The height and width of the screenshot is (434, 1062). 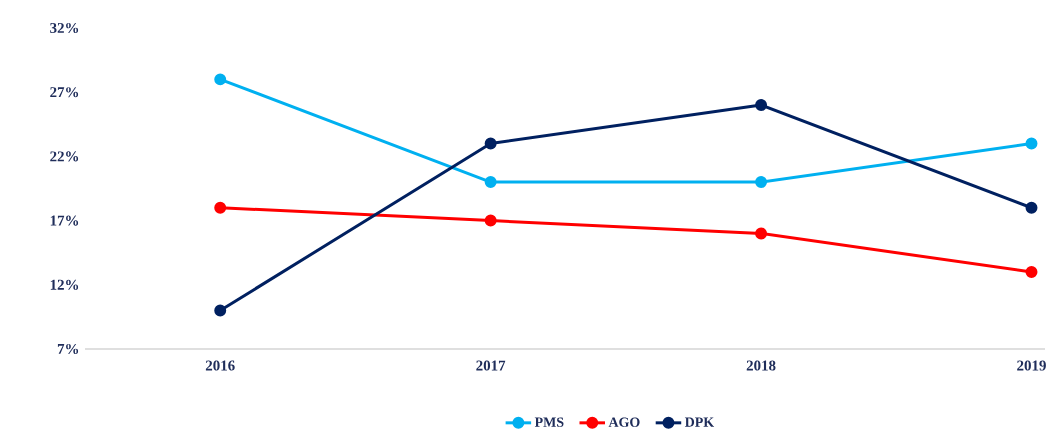 I want to click on y-tick-label: 17%, so click(x=64, y=220).